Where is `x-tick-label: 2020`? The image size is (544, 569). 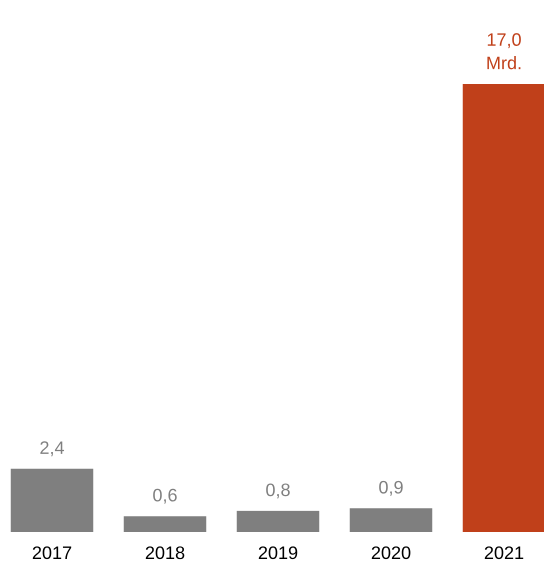 x-tick-label: 2020 is located at coordinates (391, 553).